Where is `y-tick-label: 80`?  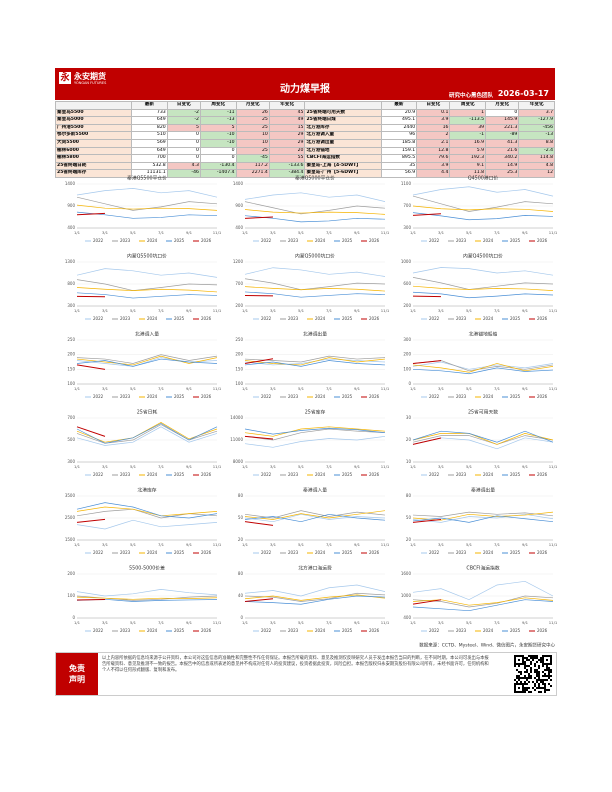
y-tick-label: 80 is located at coordinates (241, 495).